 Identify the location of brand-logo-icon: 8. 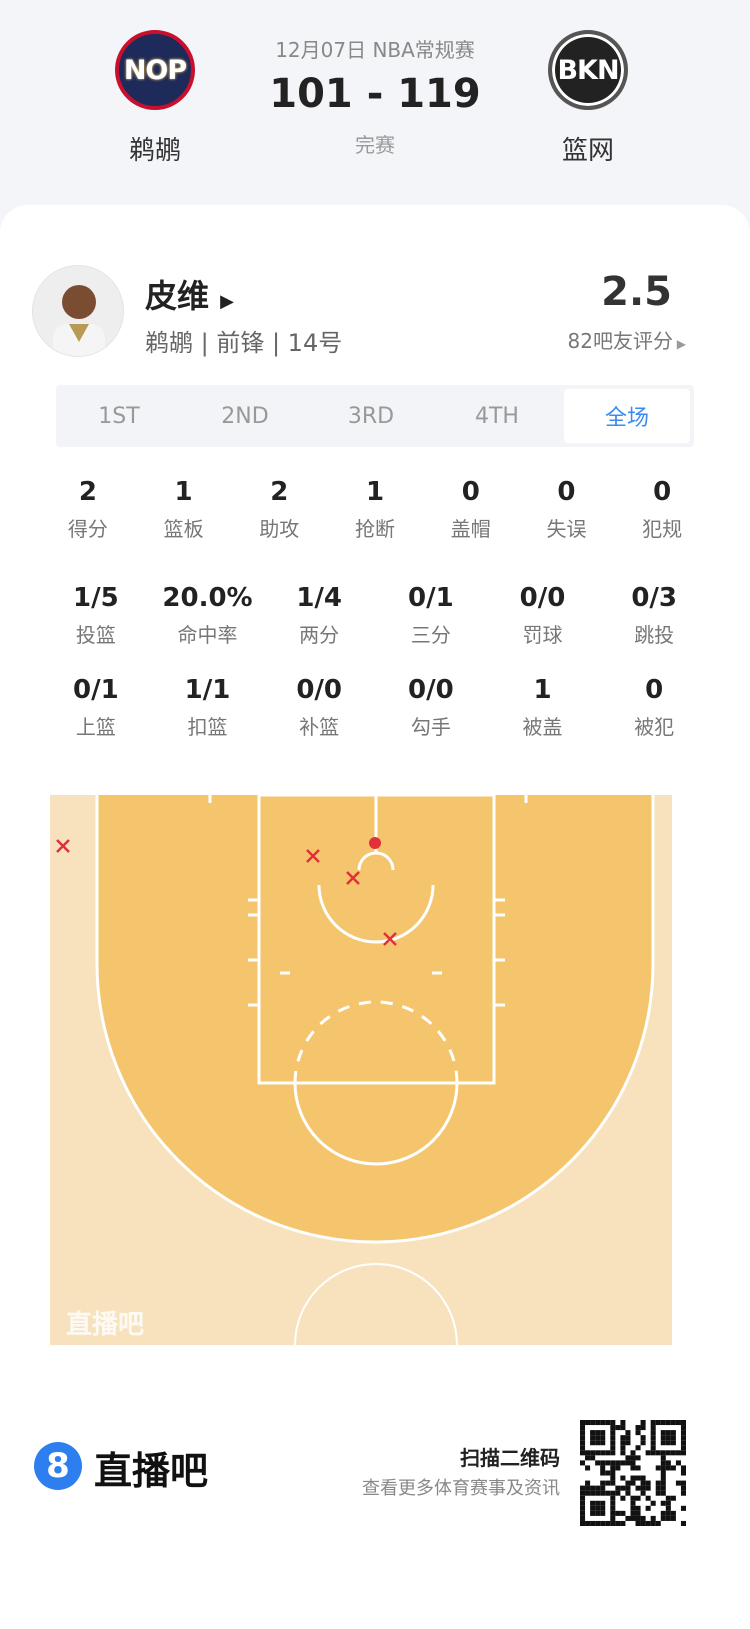
(58, 1466).